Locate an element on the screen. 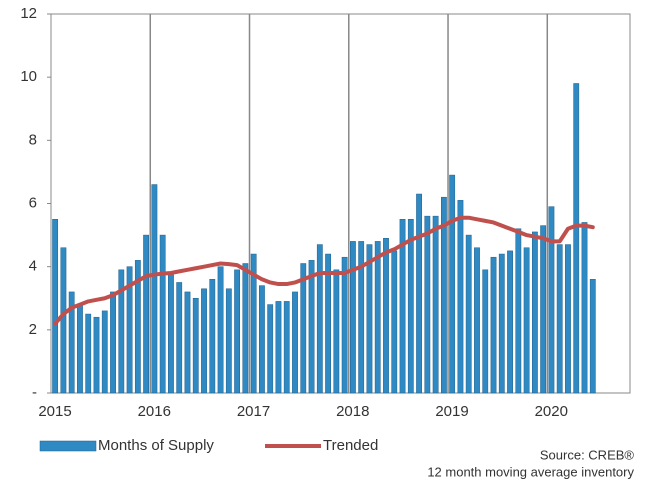  y-tick-label: 8 is located at coordinates (33, 139).